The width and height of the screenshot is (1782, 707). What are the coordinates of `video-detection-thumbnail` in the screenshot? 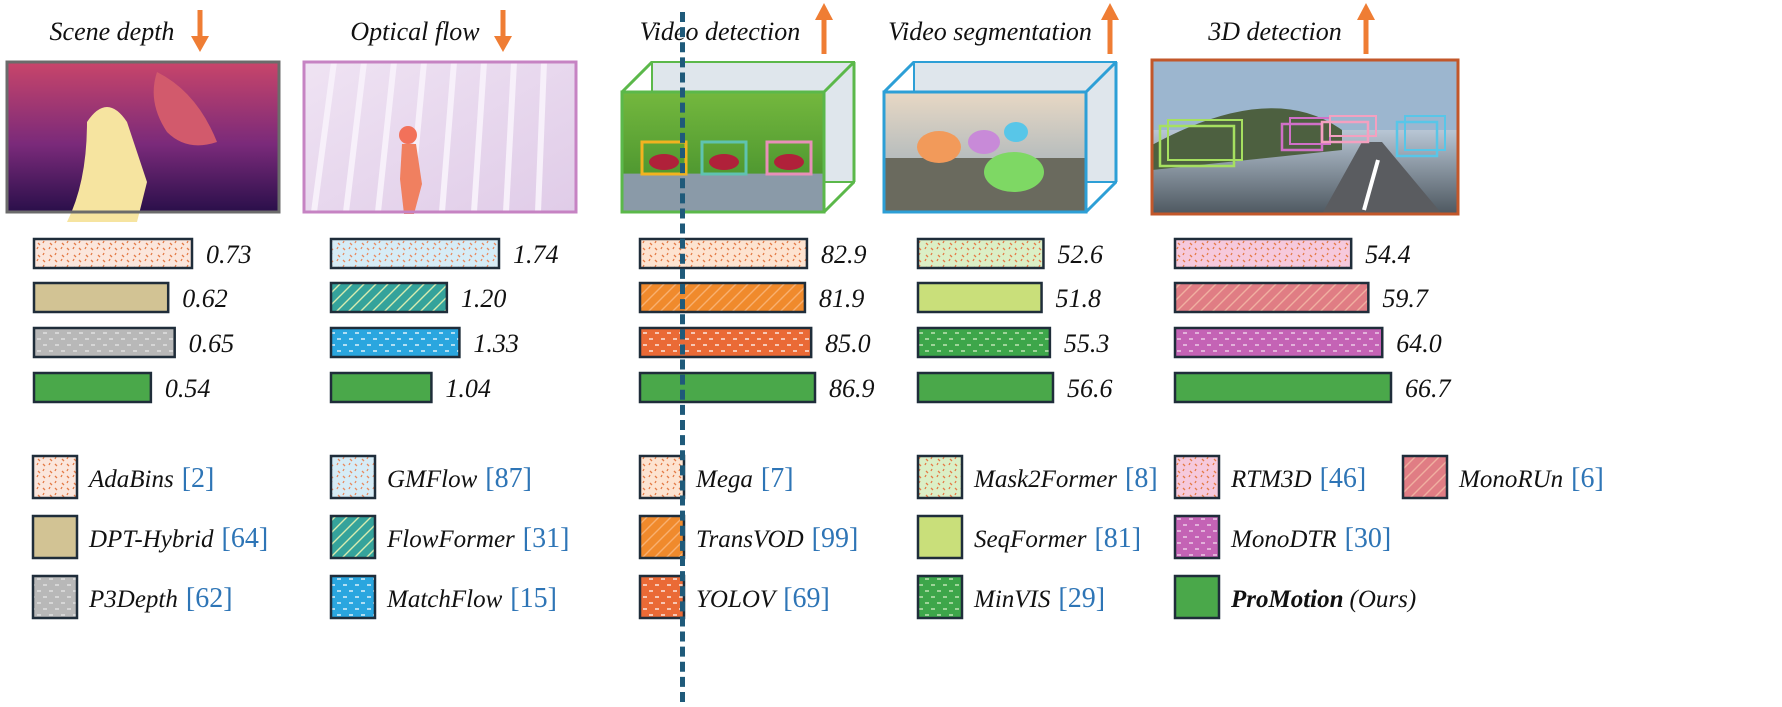 It's located at (738, 137).